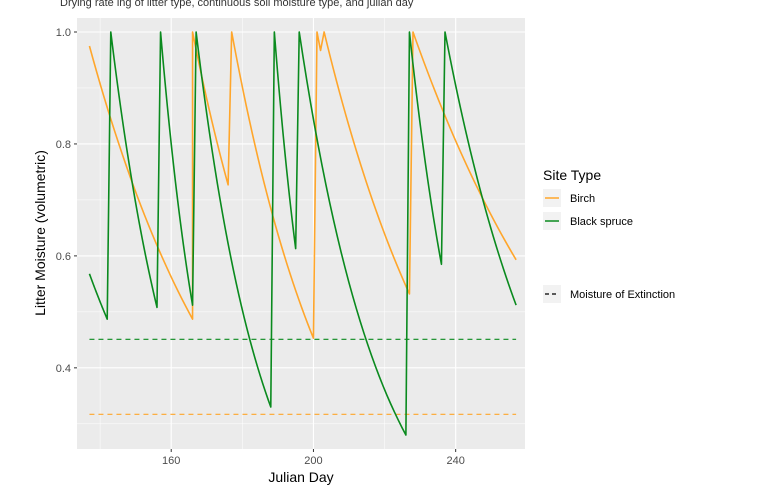 This screenshot has height=496, width=762. Describe the element at coordinates (40, 233) in the screenshot. I see `y-axis-title: Litter Moisture (volumetric)` at that location.